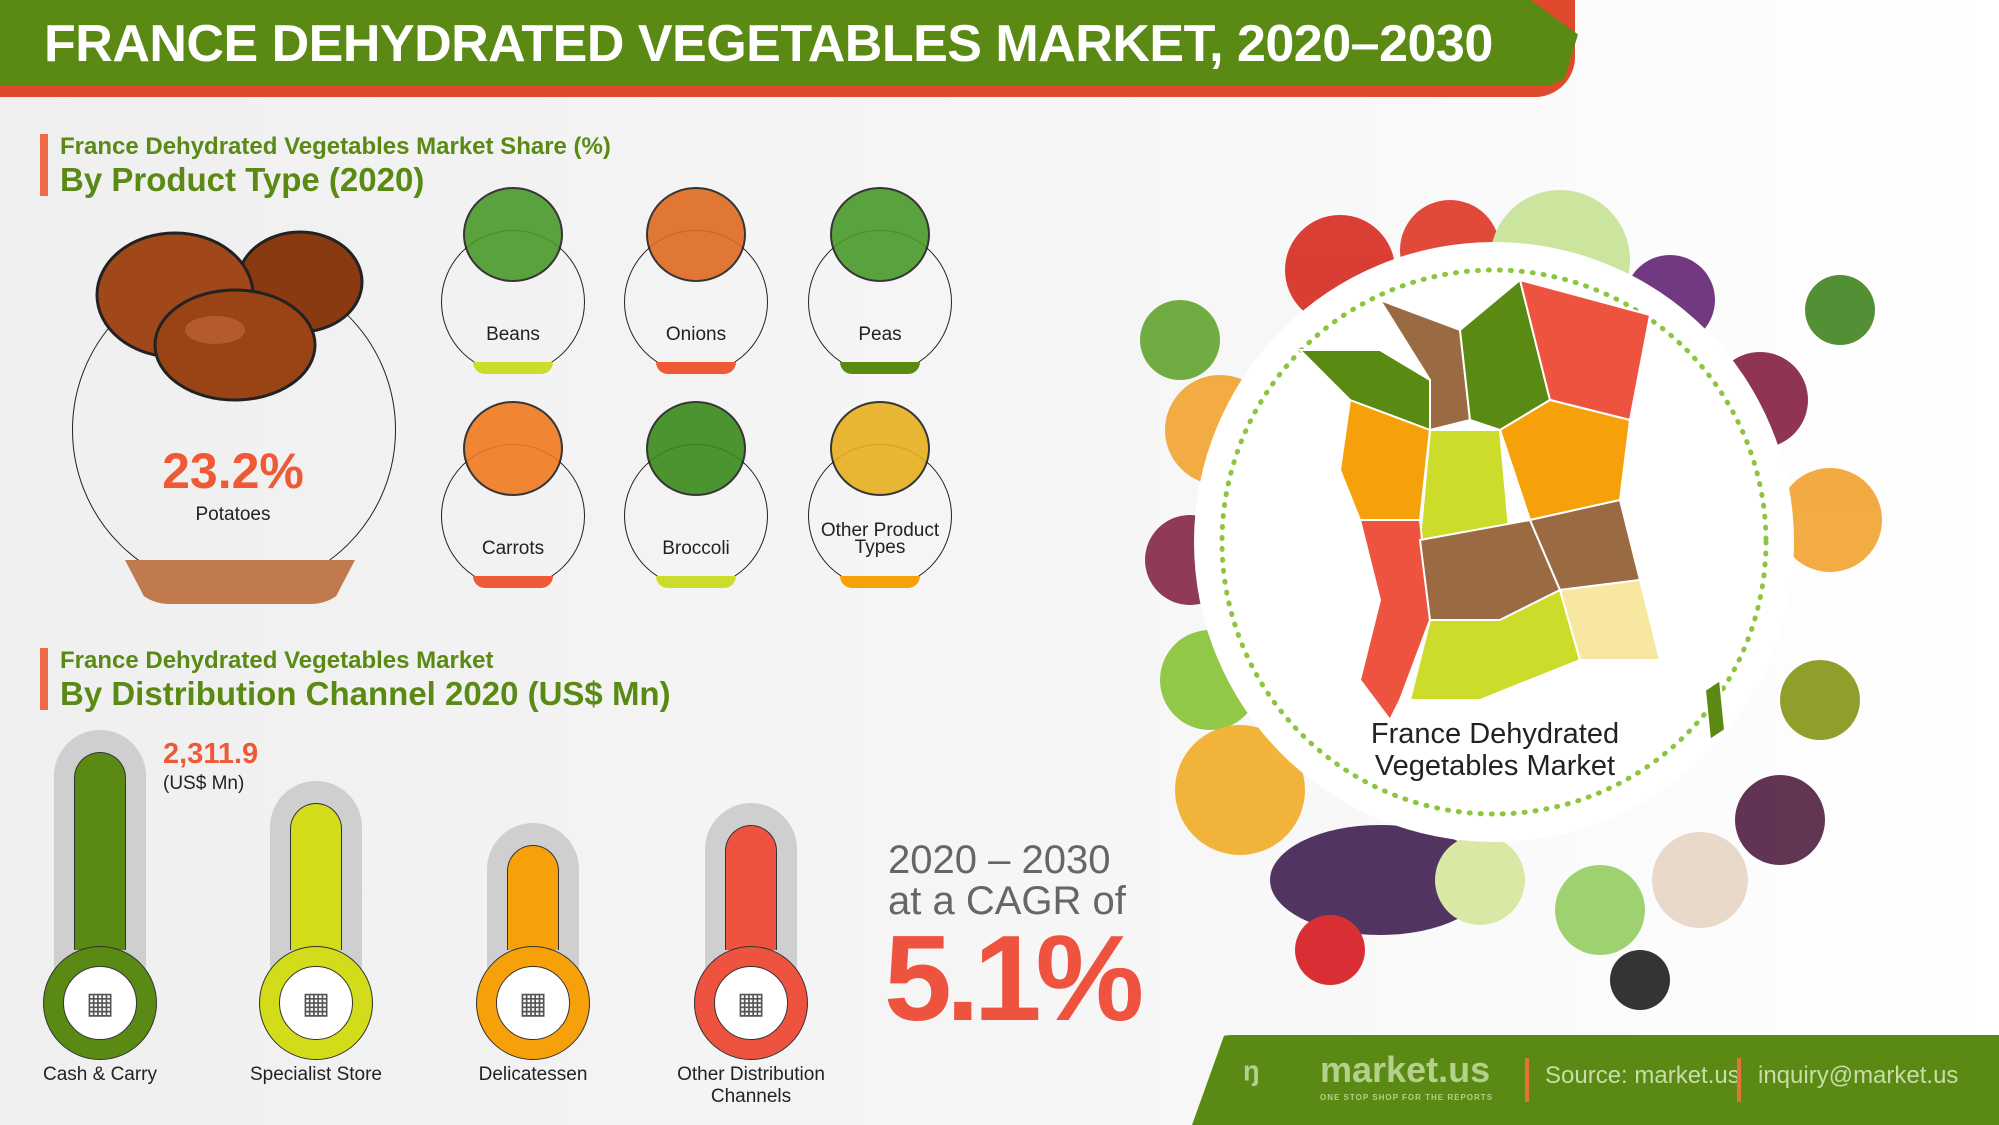  I want to click on footer-email: inquiry@market.us, so click(1858, 1075).